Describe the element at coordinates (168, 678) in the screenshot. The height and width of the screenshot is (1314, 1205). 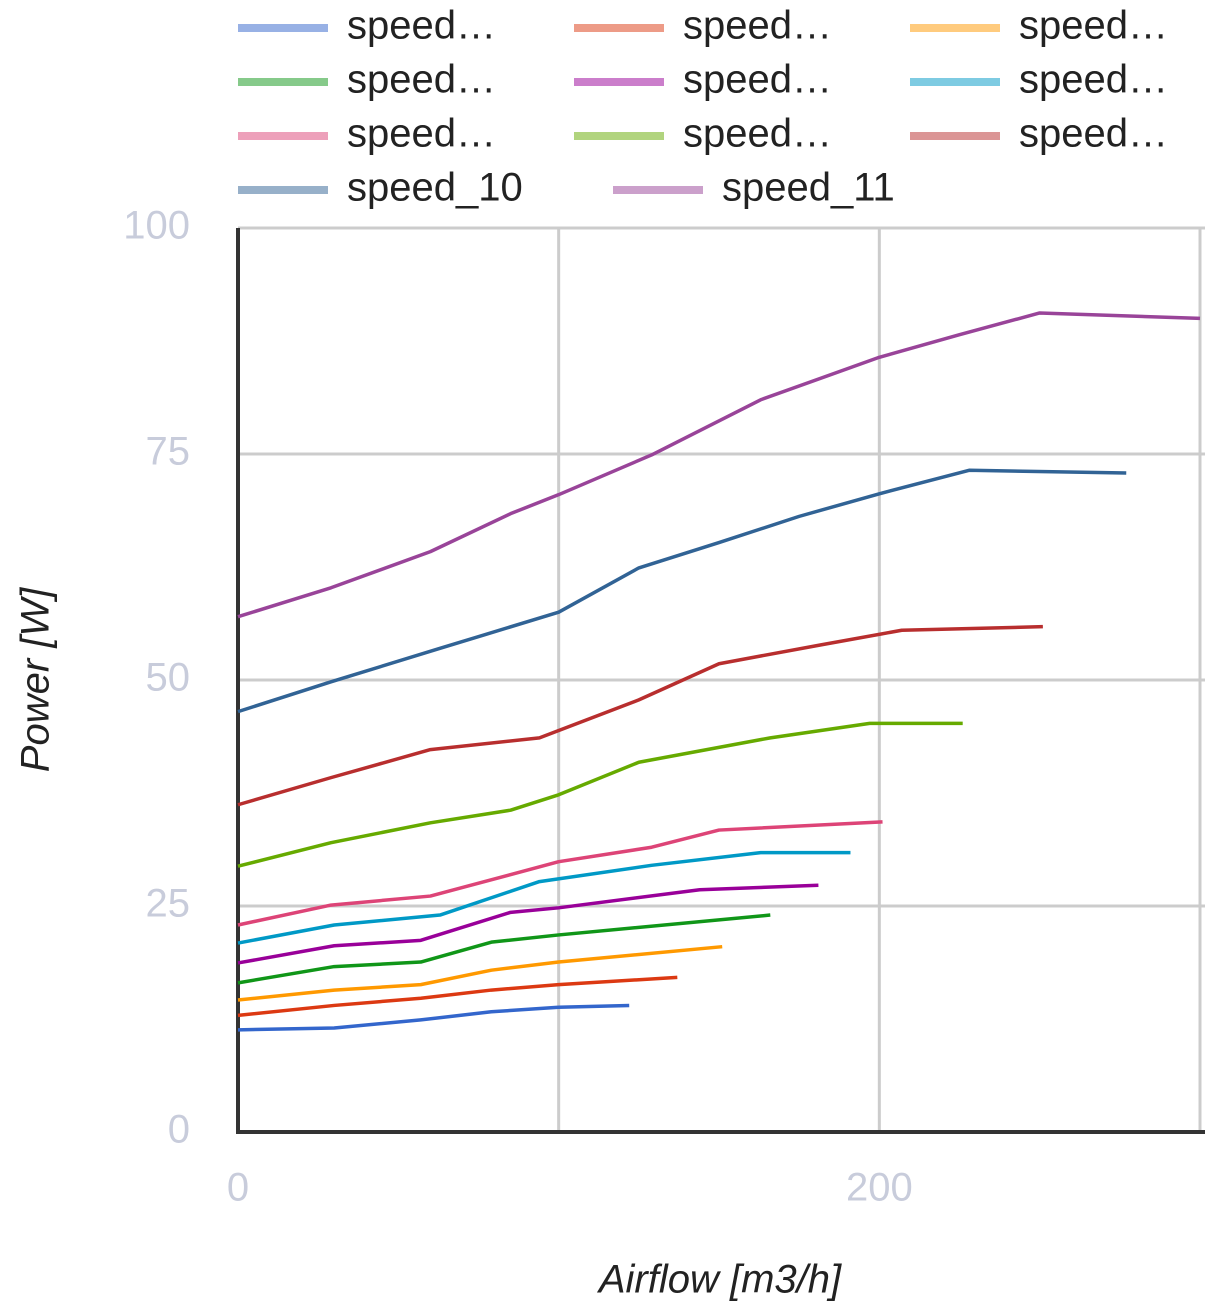
I see `y-tick-label: 50` at that location.